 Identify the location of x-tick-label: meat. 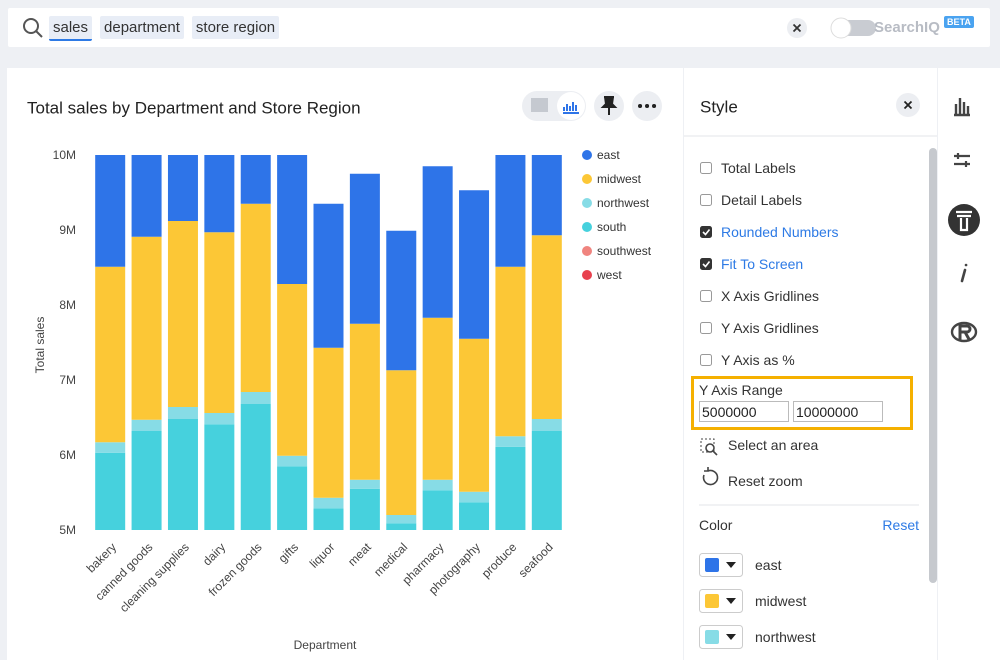
(359, 554).